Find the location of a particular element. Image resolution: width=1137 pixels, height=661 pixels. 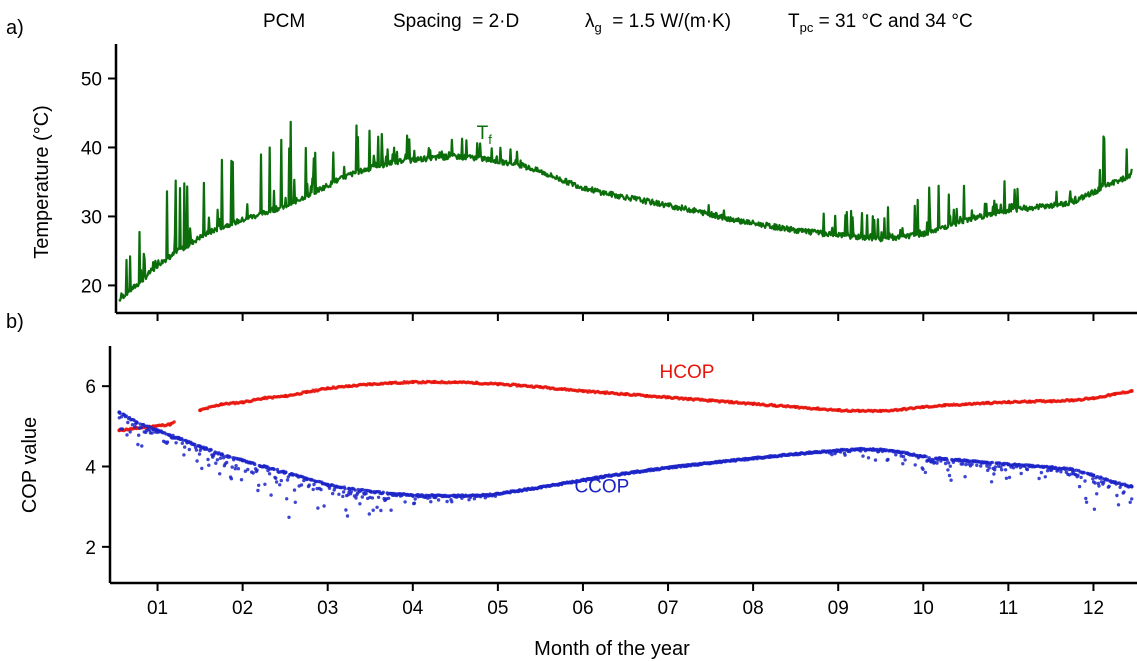

panel-a-y-axis-title: Temperature (°C) is located at coordinates (42, 182).